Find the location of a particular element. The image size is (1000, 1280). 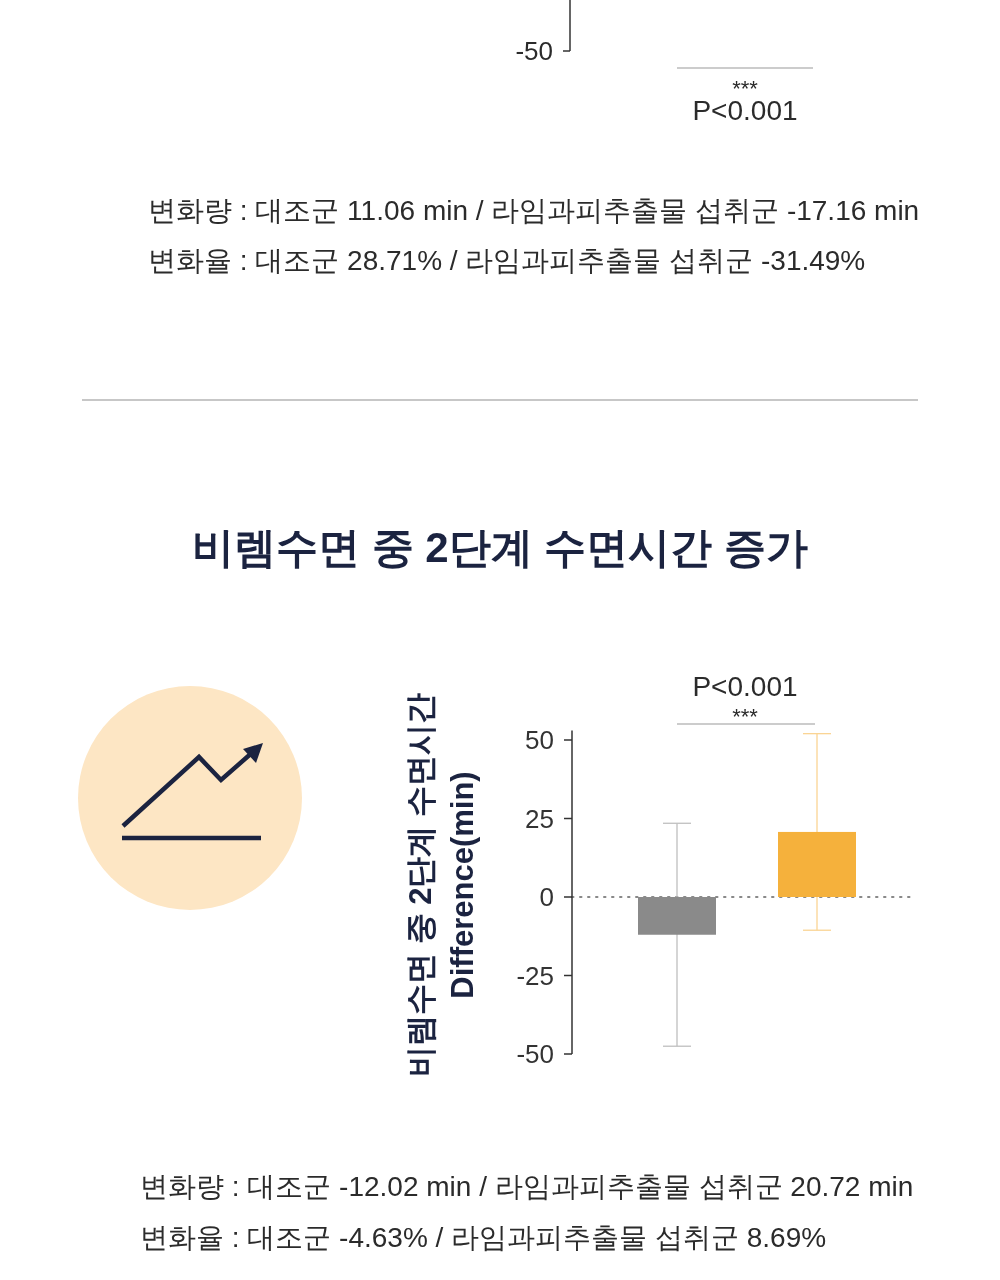

annotation: 변화량 : 대조군 11.06 min / 라임과피추출물 섭취군 -17.16 min is located at coordinates (534, 210).